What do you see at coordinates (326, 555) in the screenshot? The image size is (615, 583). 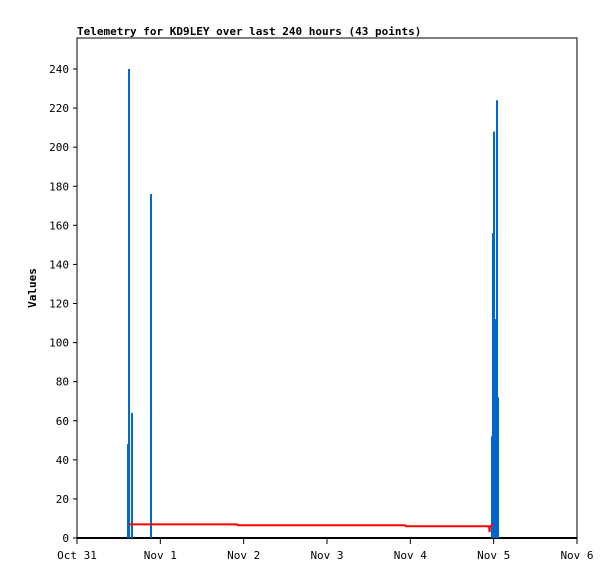 I see `x-tick-label: Nov 3` at bounding box center [326, 555].